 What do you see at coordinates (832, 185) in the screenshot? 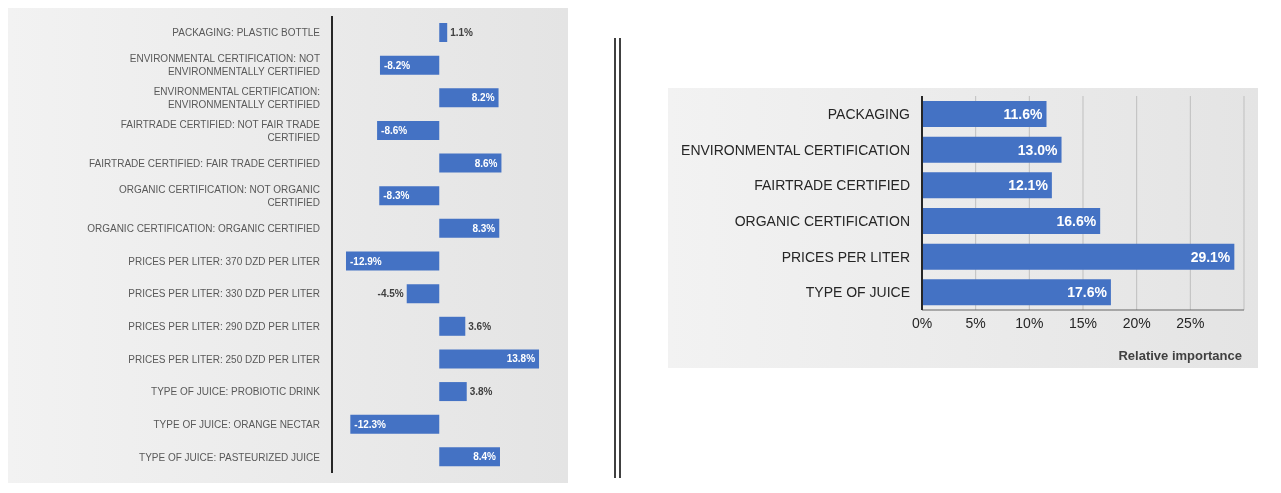
I see `y-tick-label: FAIRTRADE CERTIFIED` at bounding box center [832, 185].